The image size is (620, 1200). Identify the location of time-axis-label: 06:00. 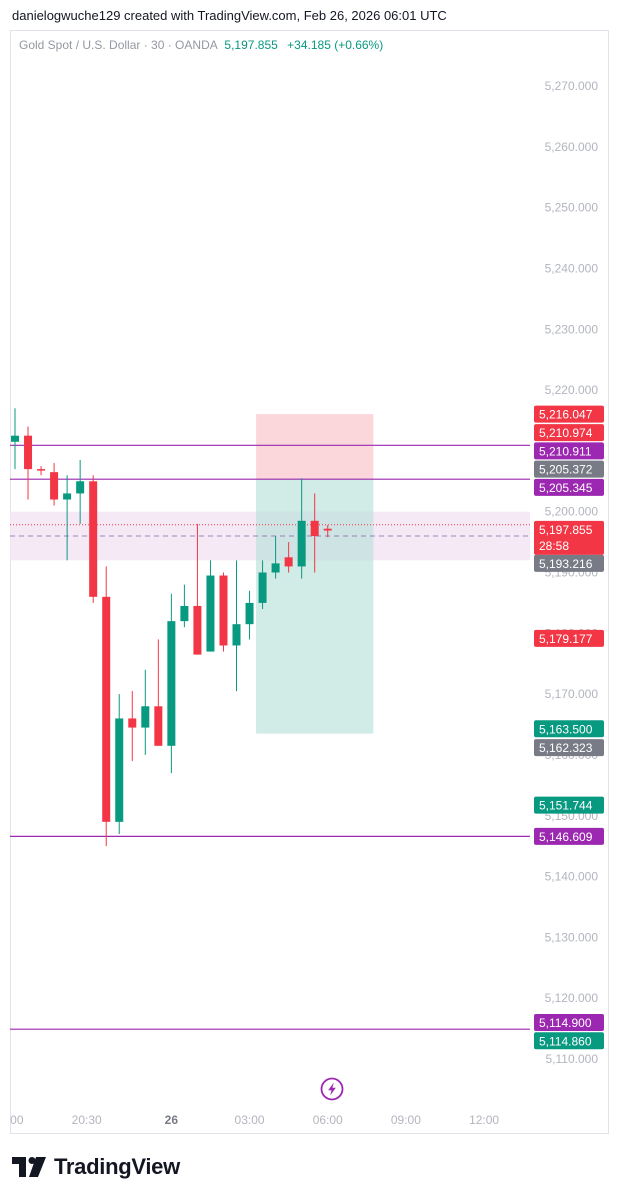
(328, 1120).